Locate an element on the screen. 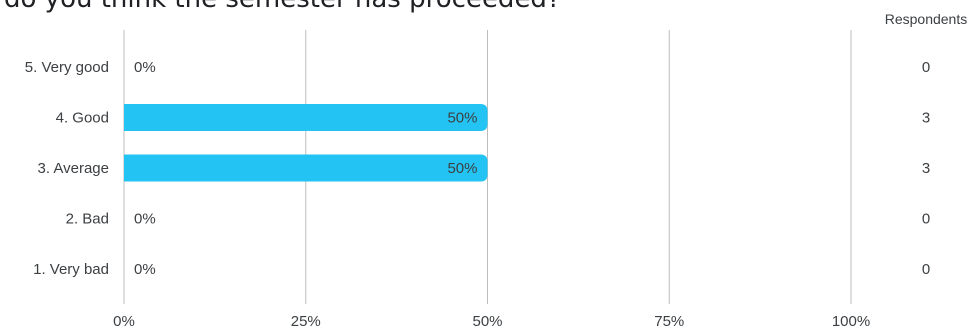  x-tick-label: 100% is located at coordinates (851, 321).